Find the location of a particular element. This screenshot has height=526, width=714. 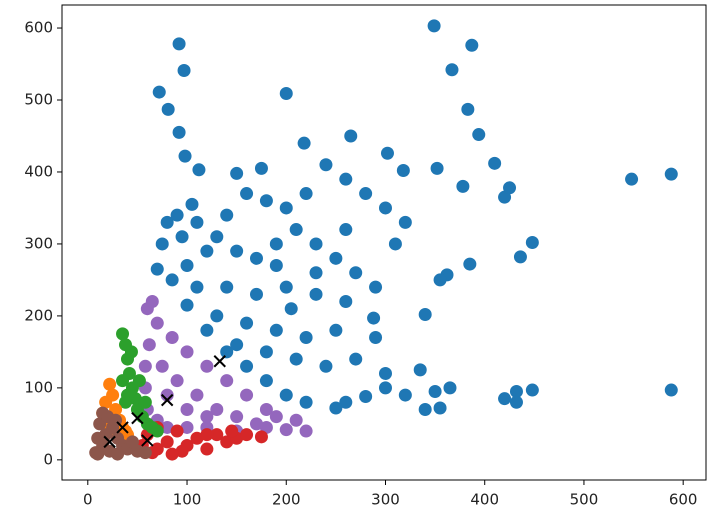

x-tick-label: 0 is located at coordinates (88, 500).